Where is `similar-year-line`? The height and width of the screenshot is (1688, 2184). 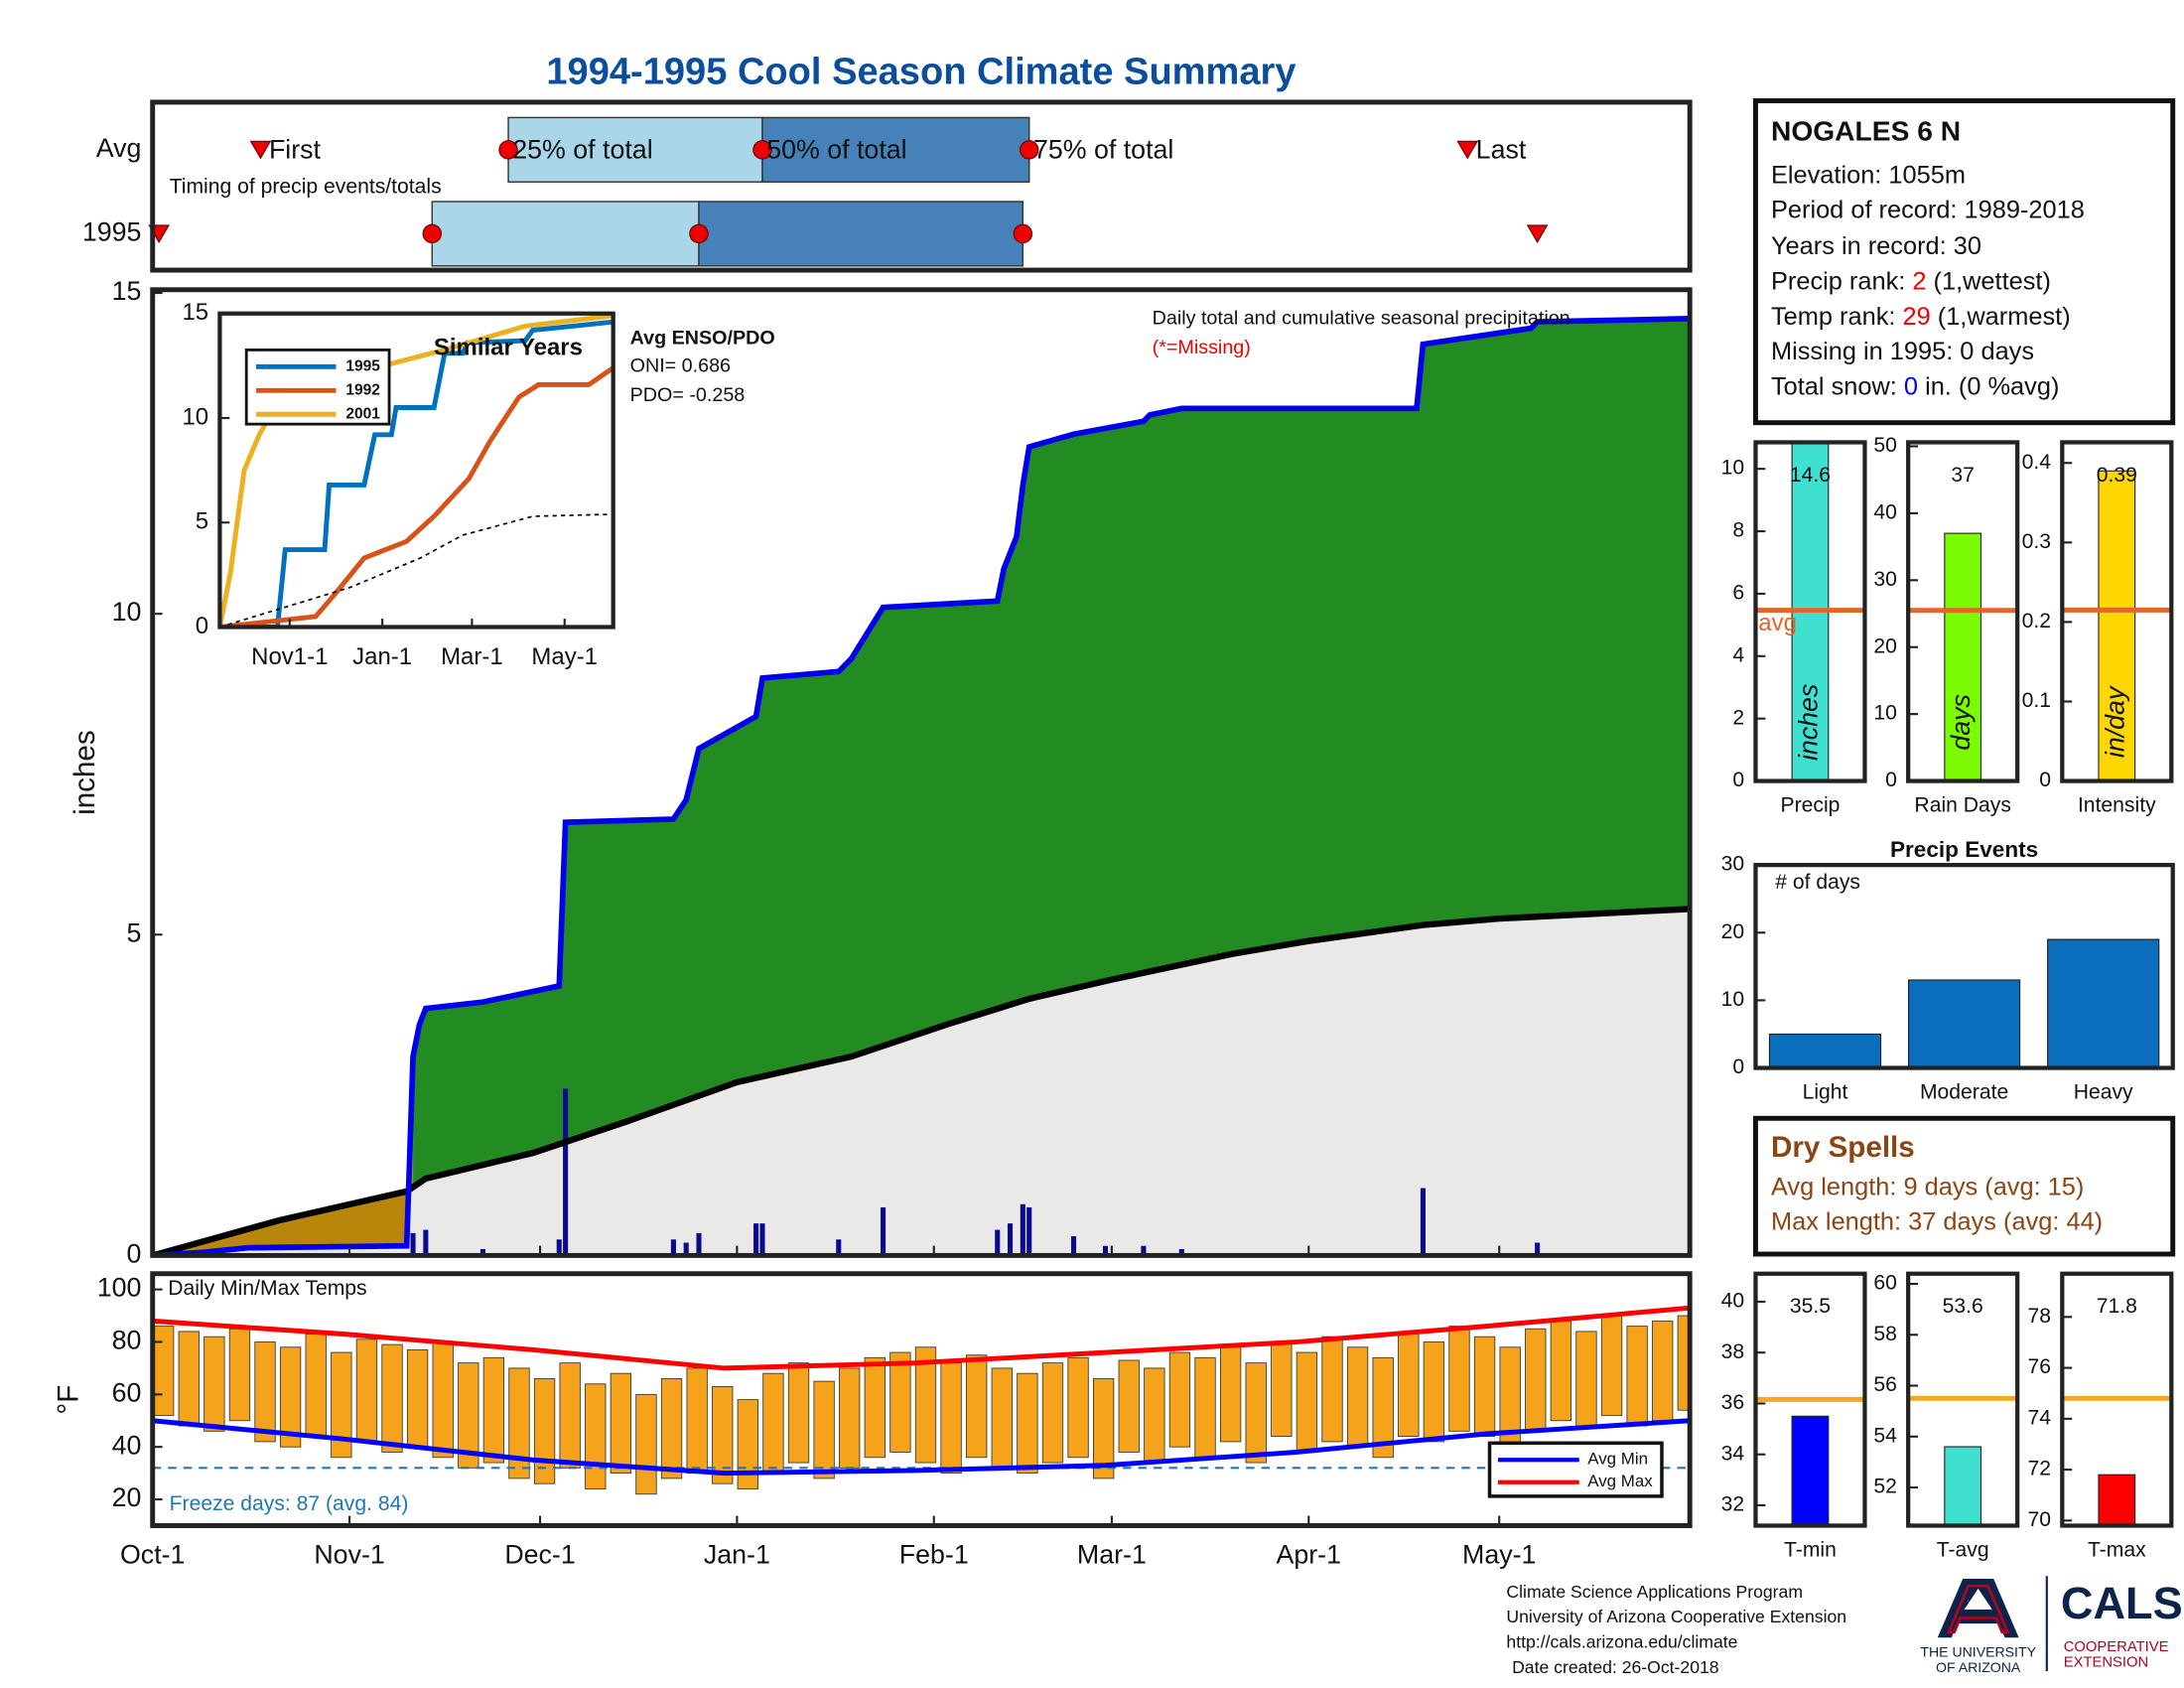 similar-year-line is located at coordinates (416, 473).